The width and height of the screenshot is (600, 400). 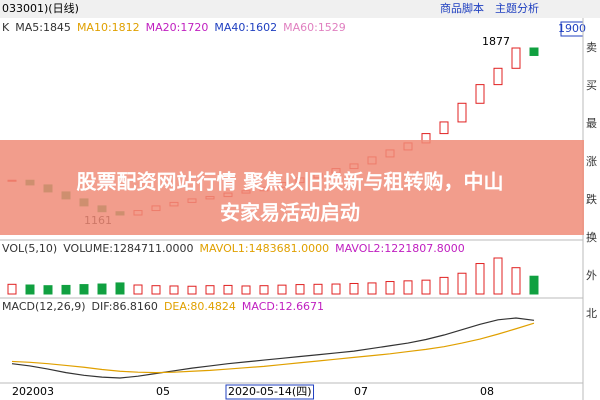 I want to click on symbol: 033001)(日线), so click(x=40, y=8).